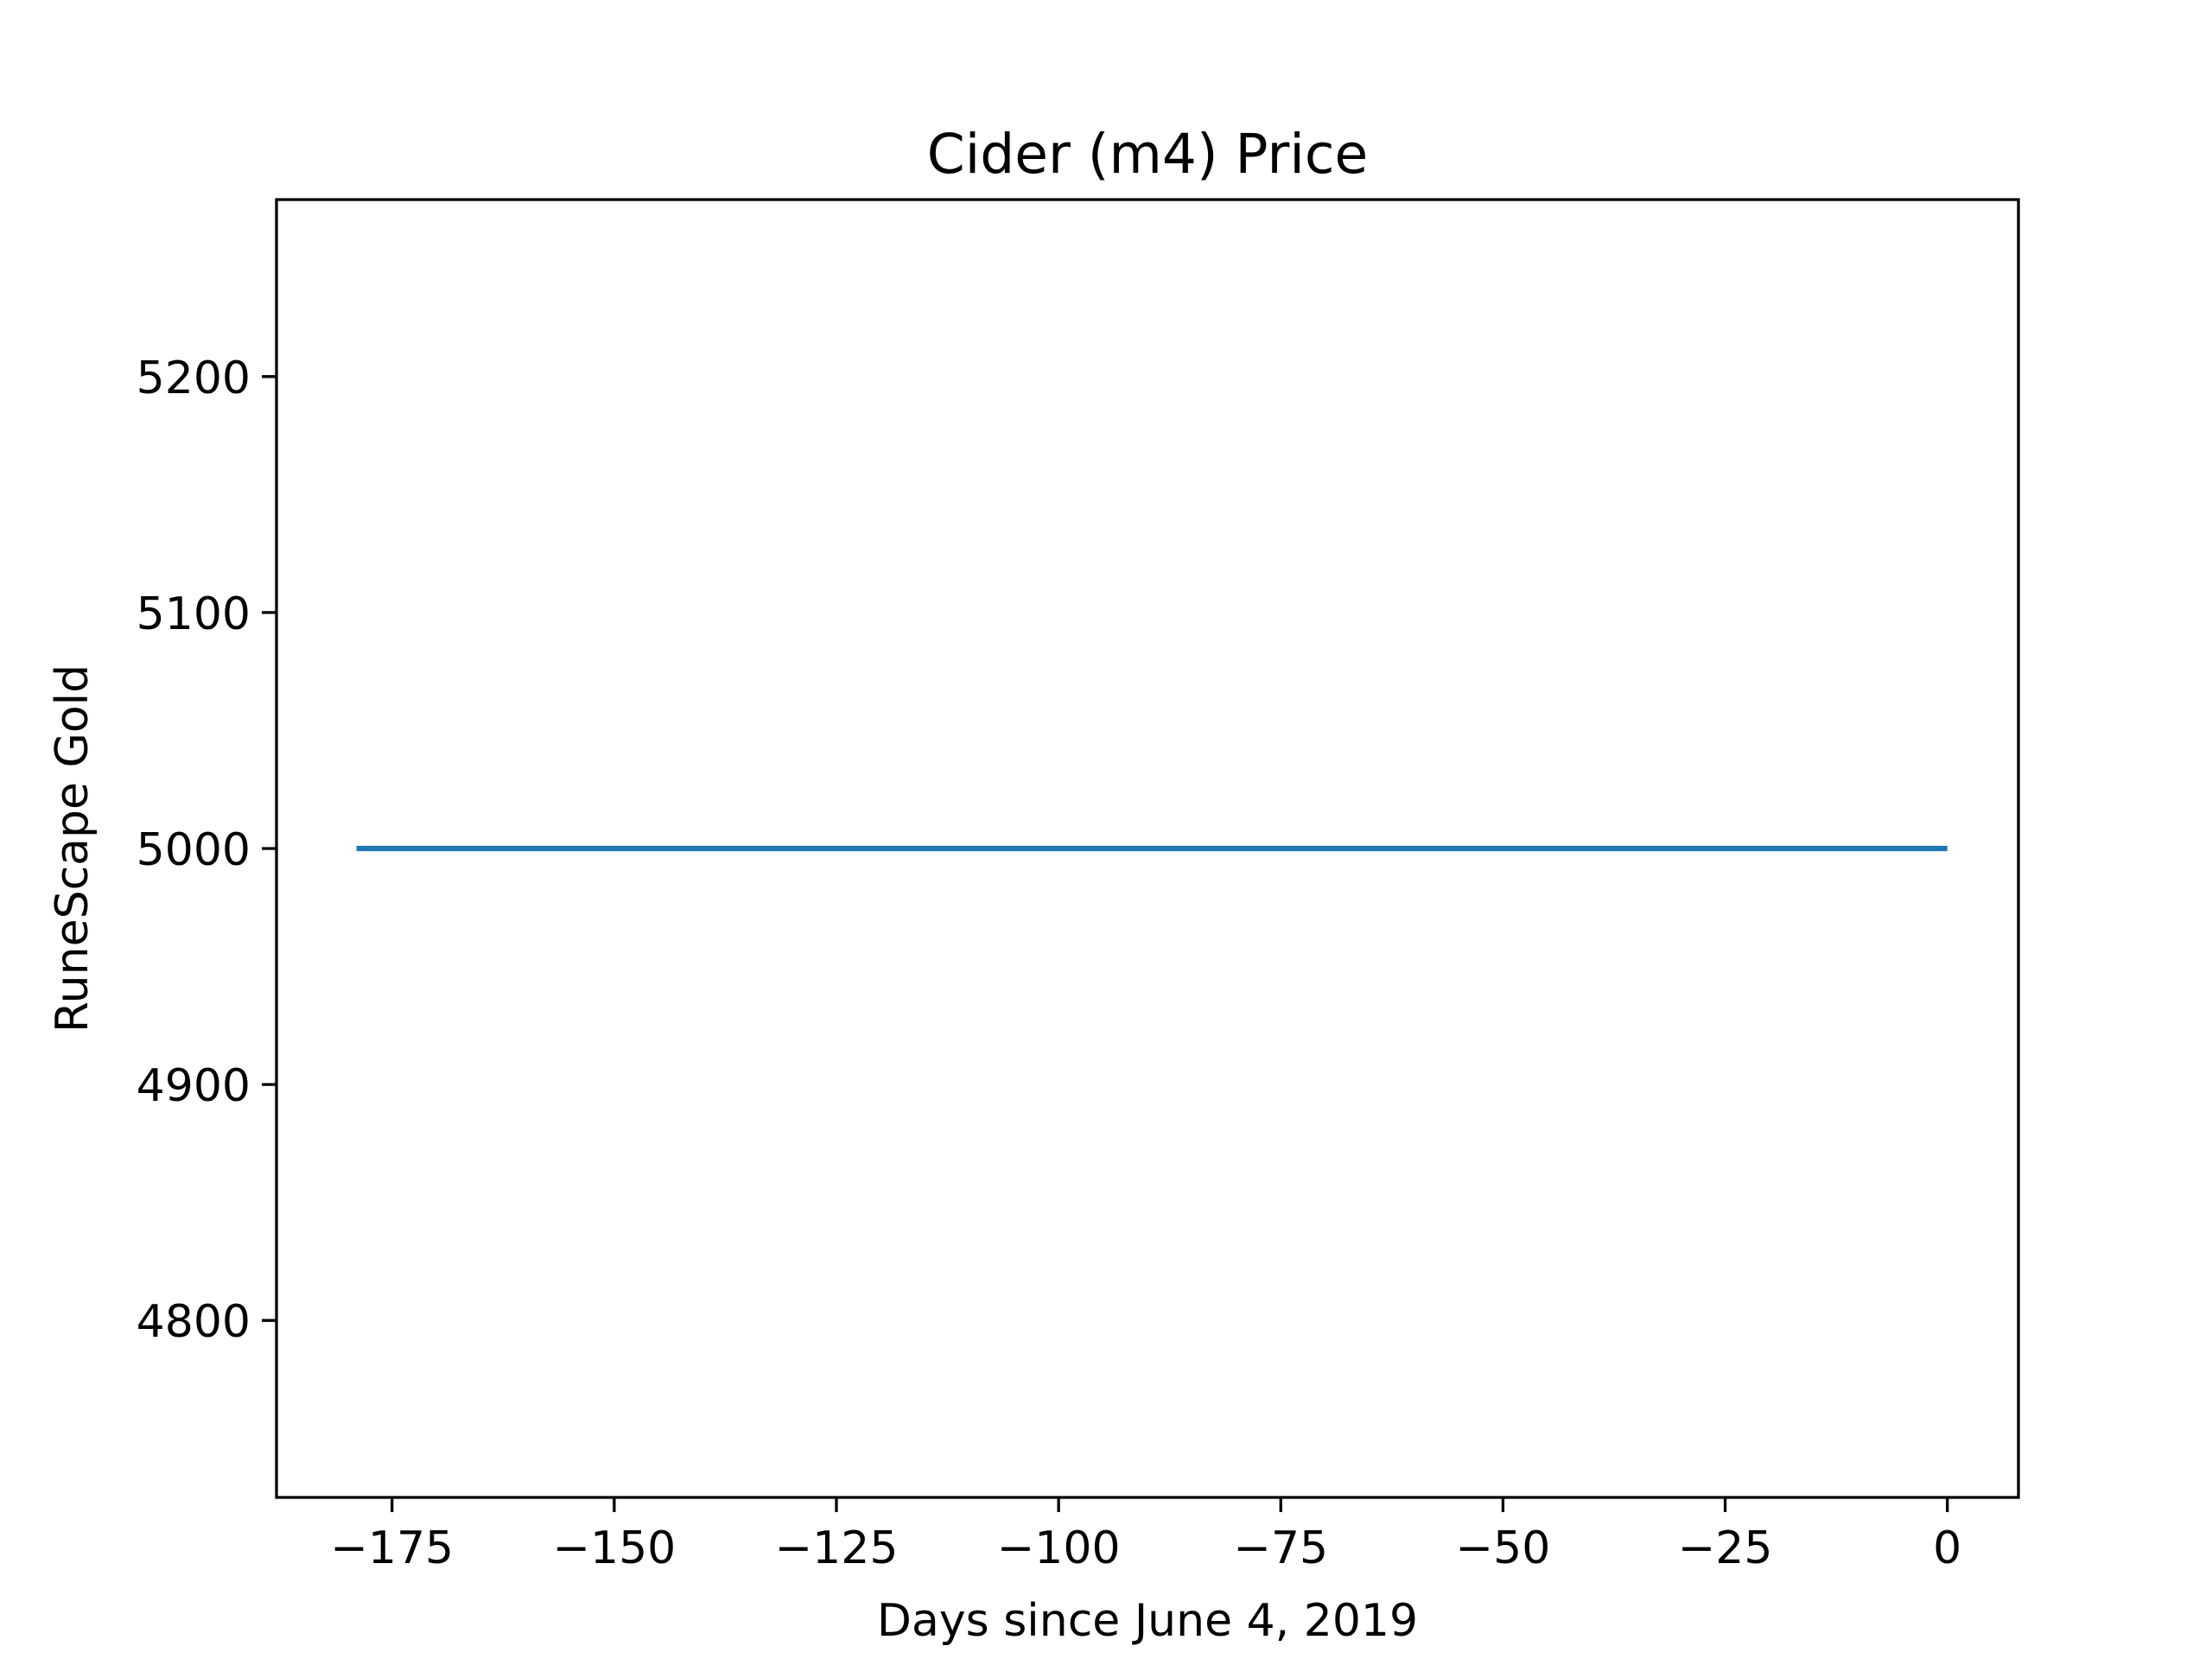 The image size is (2212, 1659). What do you see at coordinates (1148, 154) in the screenshot?
I see `chart-title: Cider (m4) Price` at bounding box center [1148, 154].